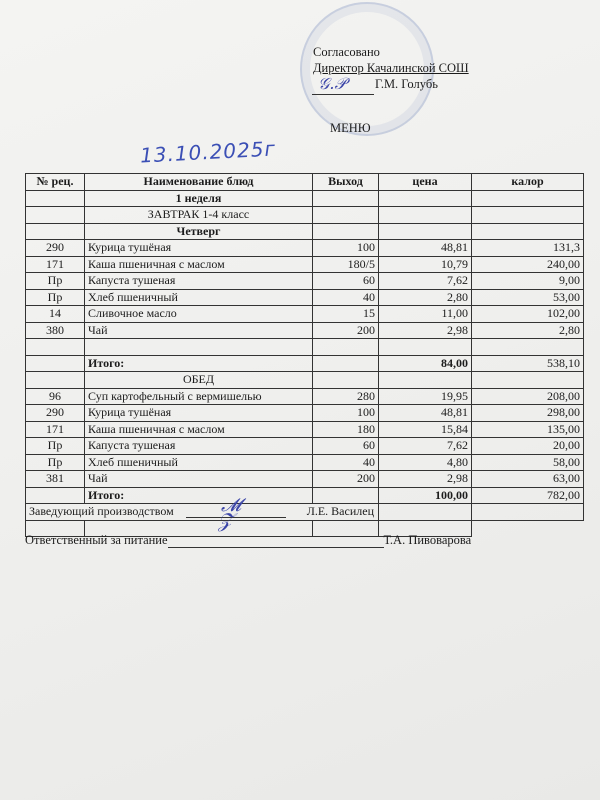 Image resolution: width=600 pixels, height=800 pixels. Describe the element at coordinates (55, 396) in the screenshot. I see `recipe-number: 96` at that location.